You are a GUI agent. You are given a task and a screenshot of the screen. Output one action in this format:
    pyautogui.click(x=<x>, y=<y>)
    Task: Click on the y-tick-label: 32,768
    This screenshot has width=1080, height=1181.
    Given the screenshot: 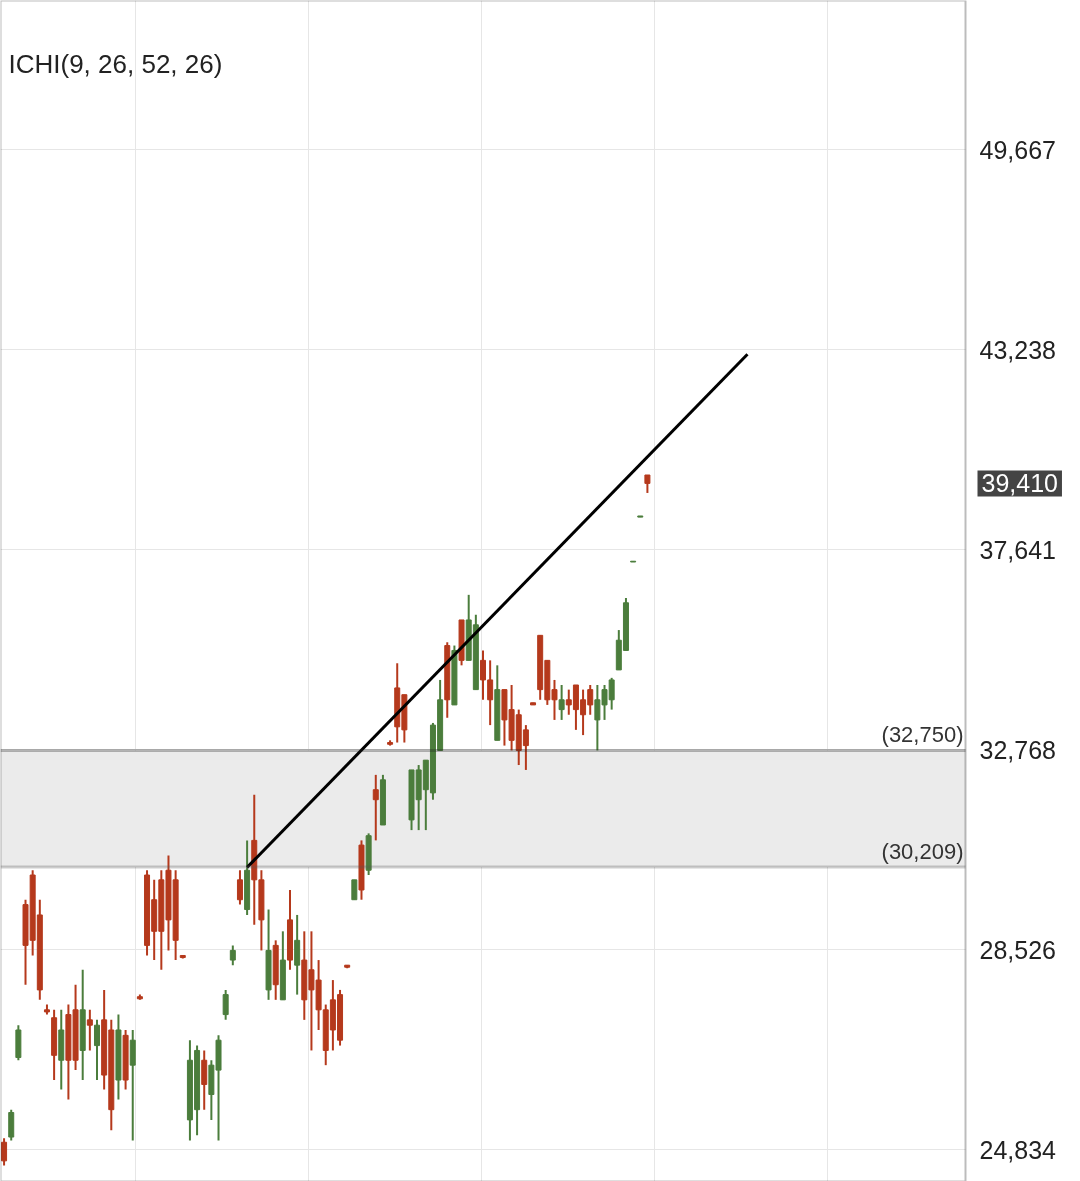 What is the action you would take?
    pyautogui.click(x=1017, y=749)
    